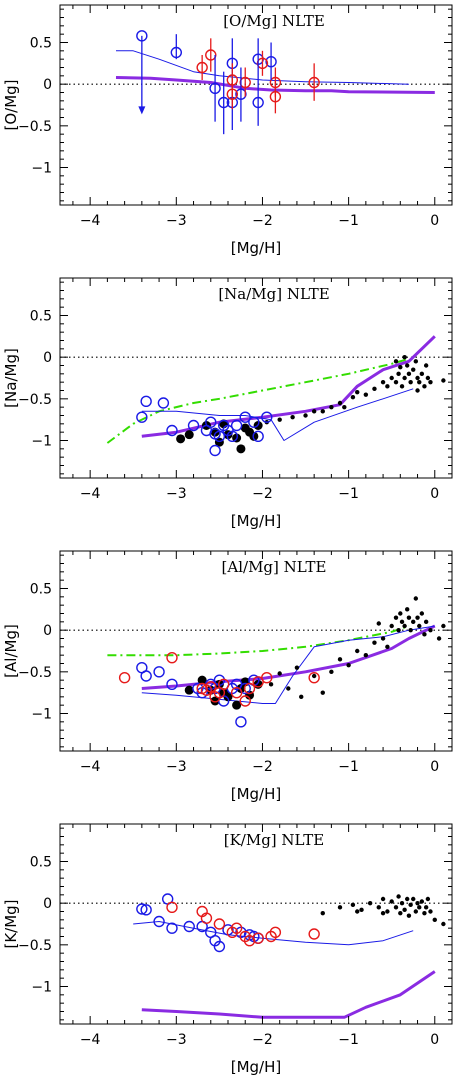 The height and width of the screenshot is (1083, 462). I want to click on series-line-purple, so click(288, 657).